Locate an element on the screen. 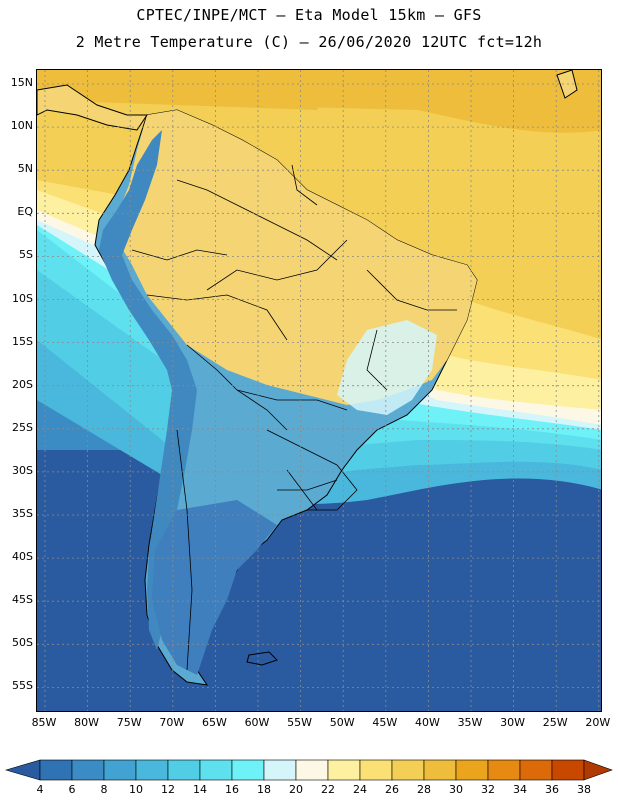 This screenshot has height=800, width=618. lon-label-55w: 55W is located at coordinates (300, 722).